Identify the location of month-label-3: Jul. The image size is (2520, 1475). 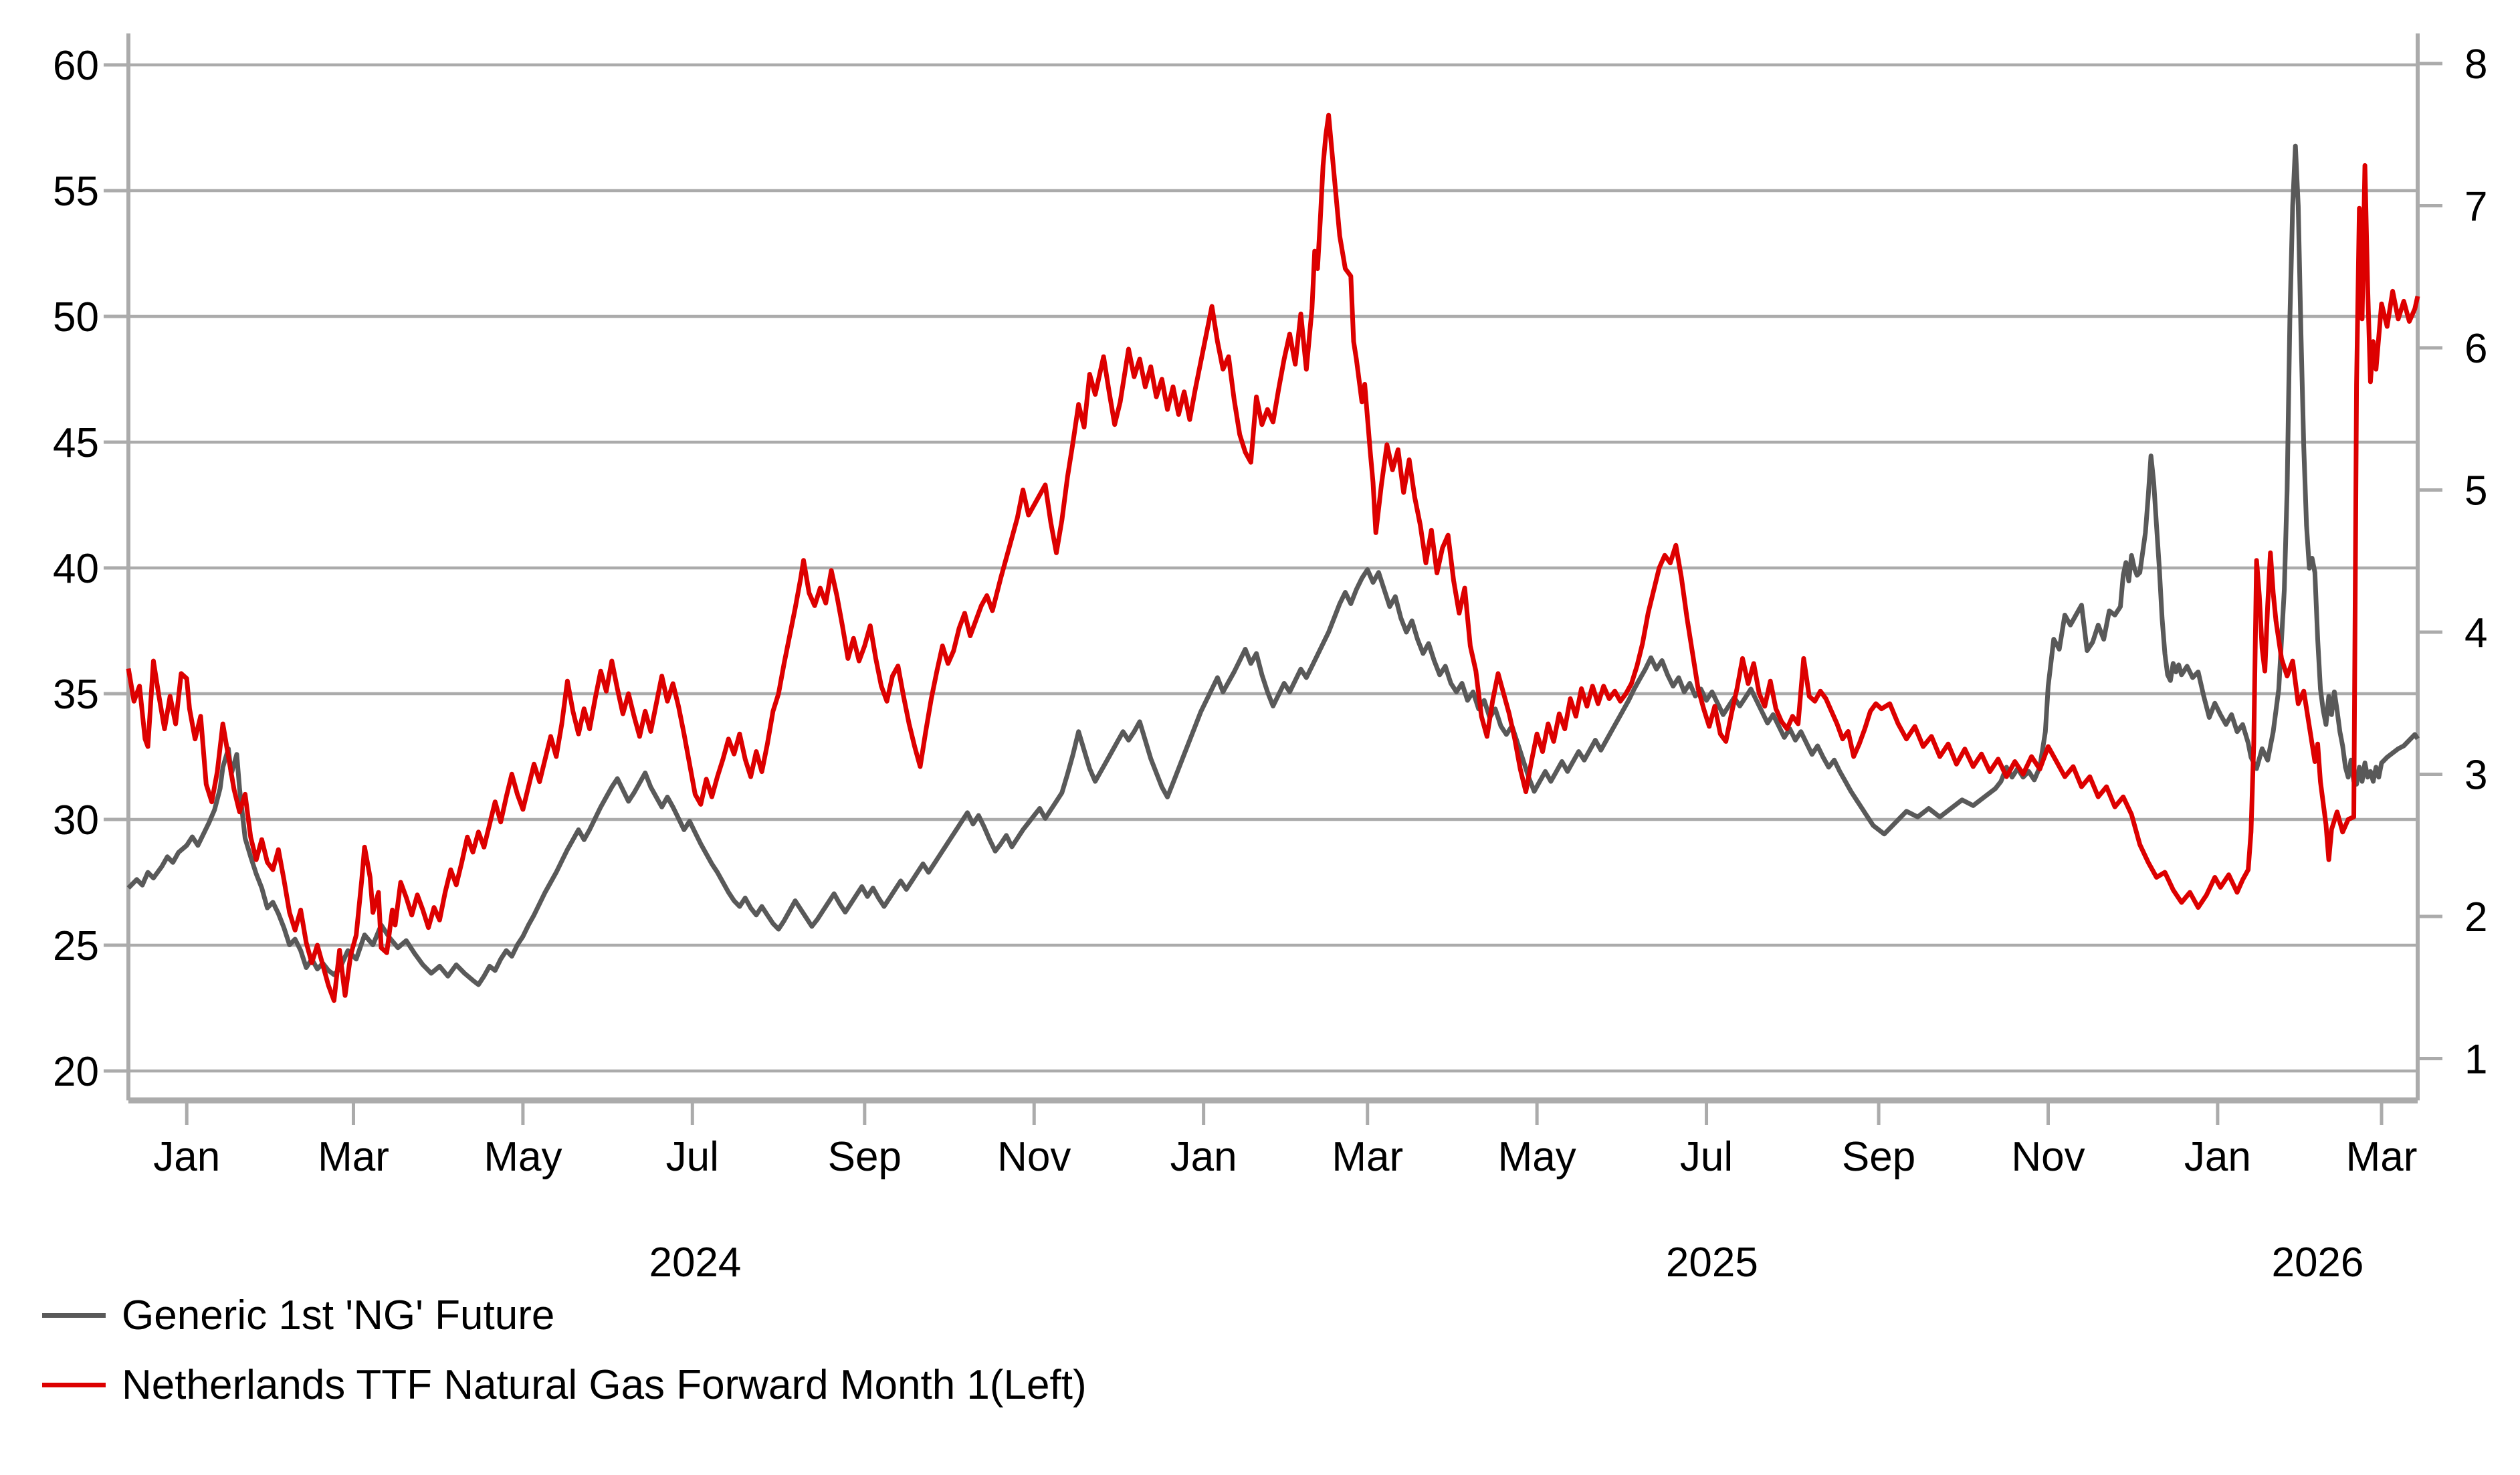
(692, 1157).